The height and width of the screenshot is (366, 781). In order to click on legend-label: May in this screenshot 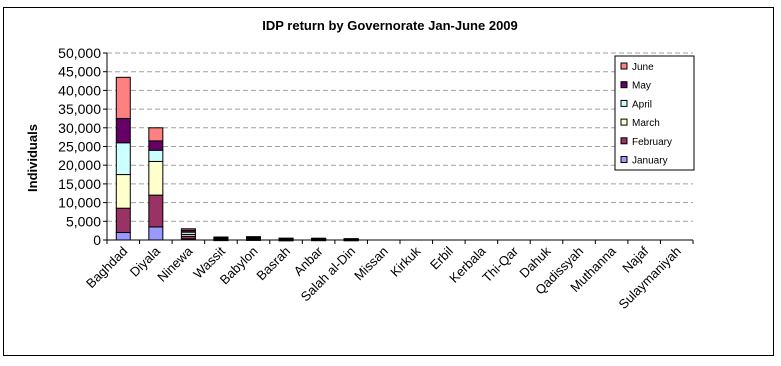, I will do `click(641, 86)`.